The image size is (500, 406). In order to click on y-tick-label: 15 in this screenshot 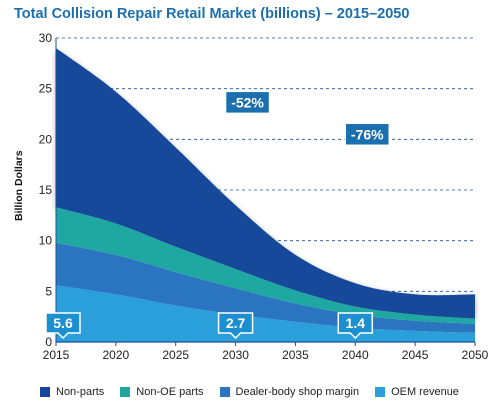, I will do `click(46, 190)`.